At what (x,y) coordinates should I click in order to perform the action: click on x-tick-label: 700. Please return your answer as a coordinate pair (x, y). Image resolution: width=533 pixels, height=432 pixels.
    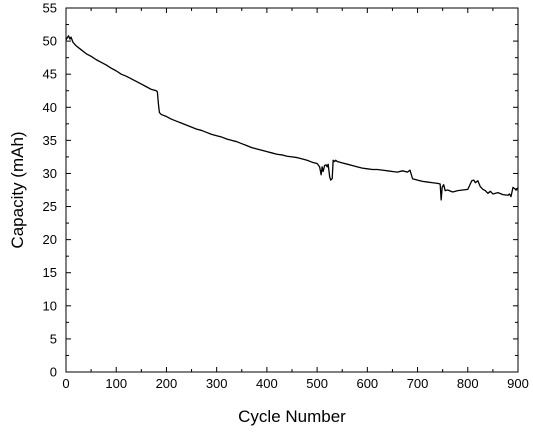
    Looking at the image, I should click on (418, 383).